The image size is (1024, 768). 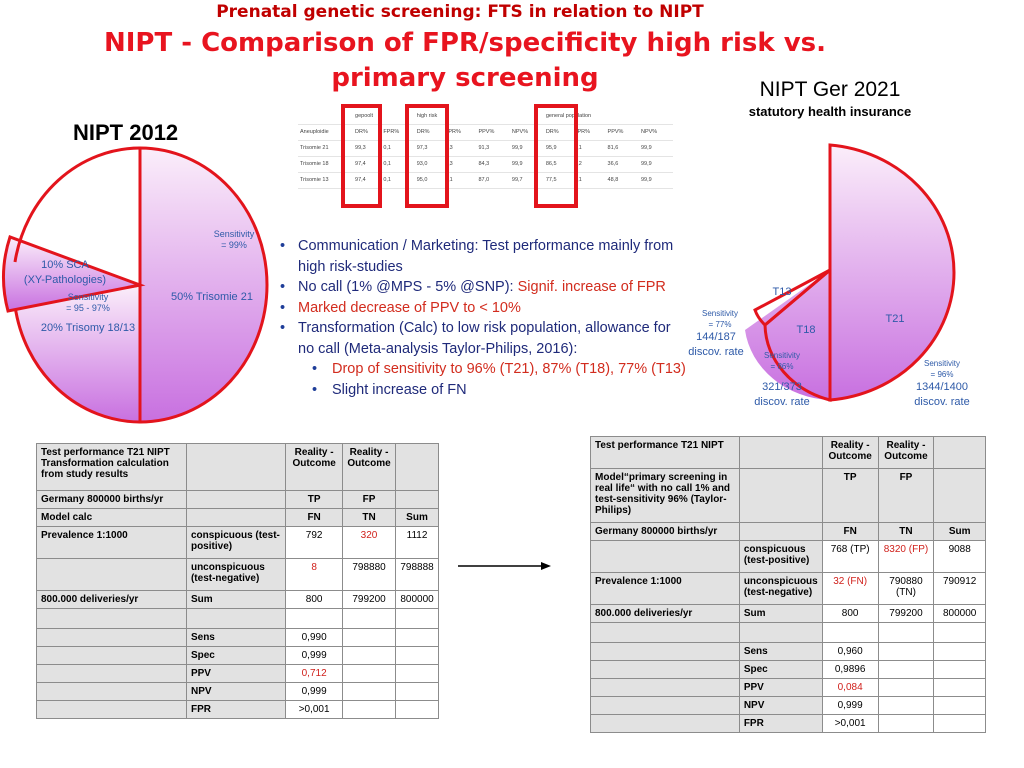 I want to click on mini-table-cell: 77,5, so click(x=558, y=180).